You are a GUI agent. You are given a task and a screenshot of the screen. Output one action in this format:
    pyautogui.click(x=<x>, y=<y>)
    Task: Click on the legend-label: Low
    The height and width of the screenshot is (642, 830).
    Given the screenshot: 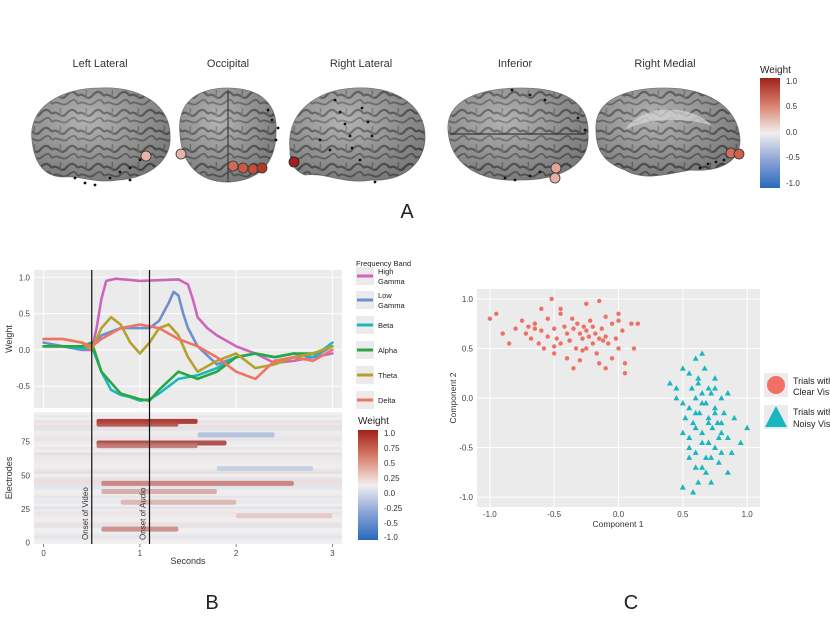 What is the action you would take?
    pyautogui.click(x=385, y=295)
    